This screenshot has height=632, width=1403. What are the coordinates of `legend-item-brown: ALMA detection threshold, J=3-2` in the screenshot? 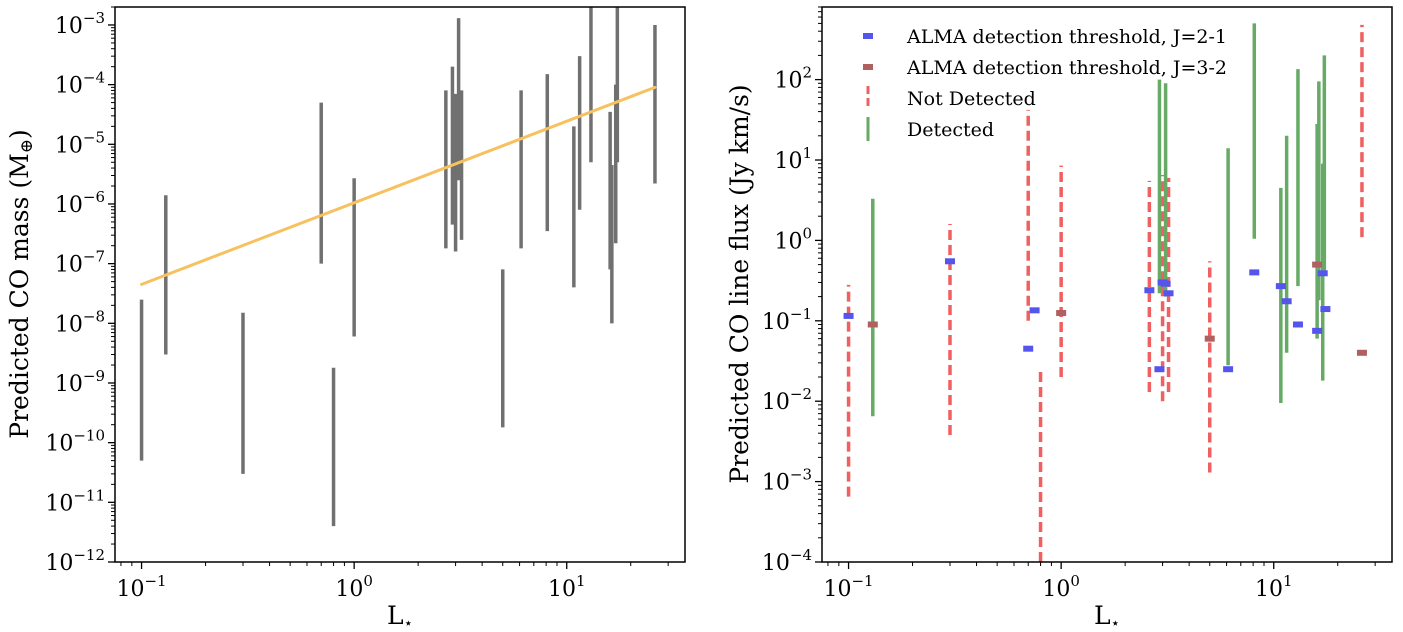 It's located at (1045, 68).